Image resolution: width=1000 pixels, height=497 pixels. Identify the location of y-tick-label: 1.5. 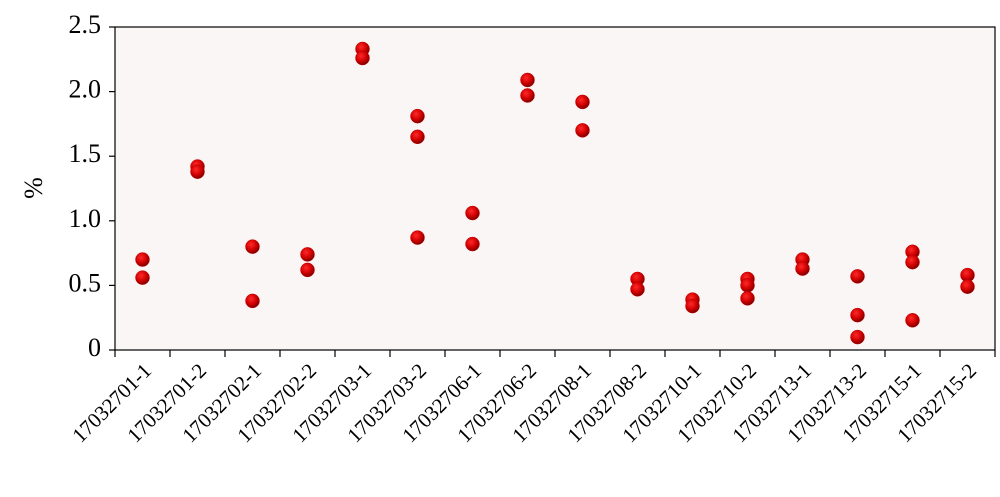
(85, 153).